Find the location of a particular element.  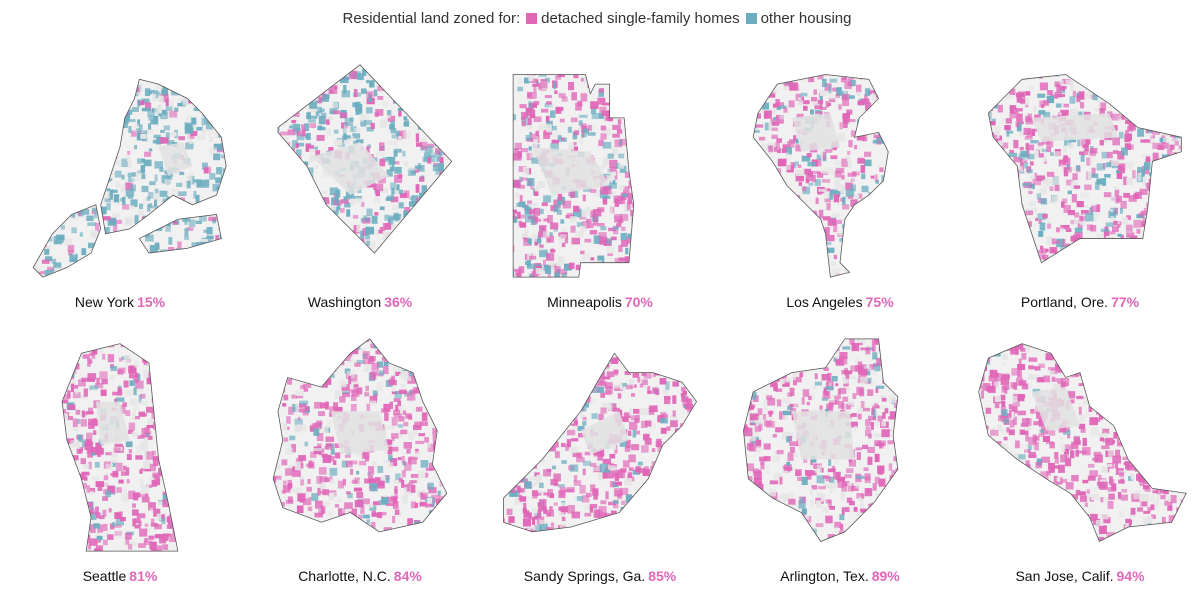

seattle-map-icon is located at coordinates (120, 445).